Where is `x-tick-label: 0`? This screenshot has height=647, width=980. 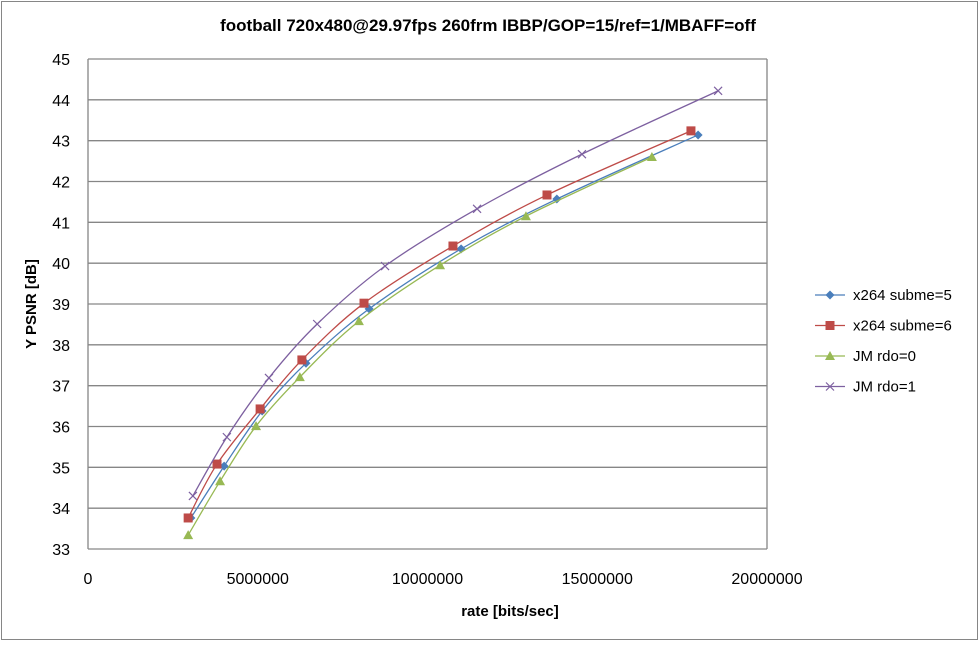
x-tick-label: 0 is located at coordinates (88, 579).